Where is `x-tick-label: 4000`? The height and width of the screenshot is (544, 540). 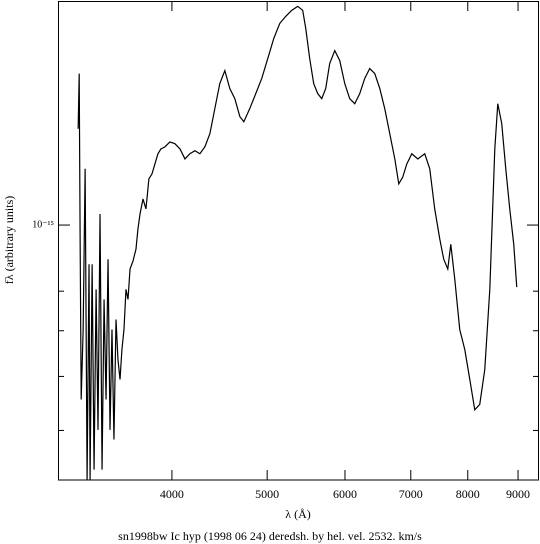 x-tick-label: 4000 is located at coordinates (172, 494).